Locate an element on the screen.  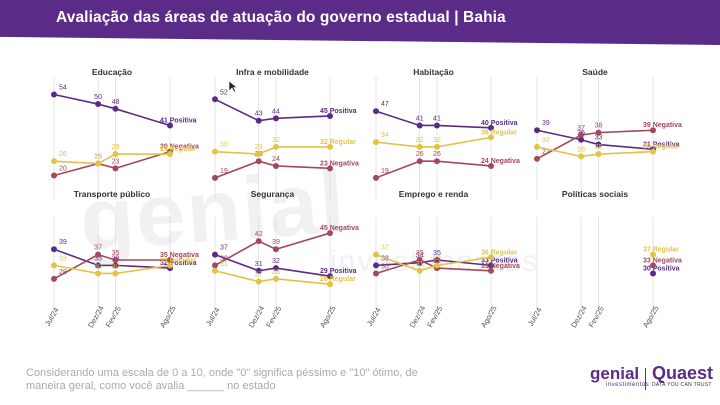
data-label: 41 is located at coordinates (420, 118).